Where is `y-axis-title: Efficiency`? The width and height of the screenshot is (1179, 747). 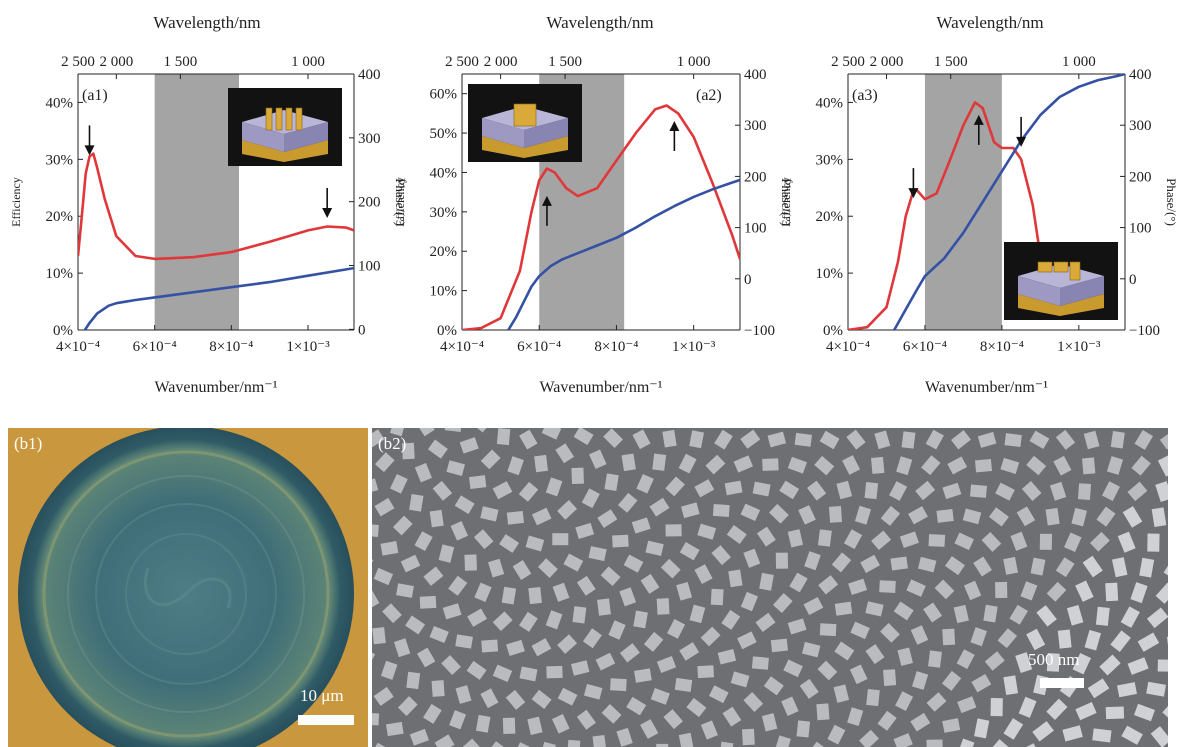 y-axis-title: Efficiency is located at coordinates (16, 202).